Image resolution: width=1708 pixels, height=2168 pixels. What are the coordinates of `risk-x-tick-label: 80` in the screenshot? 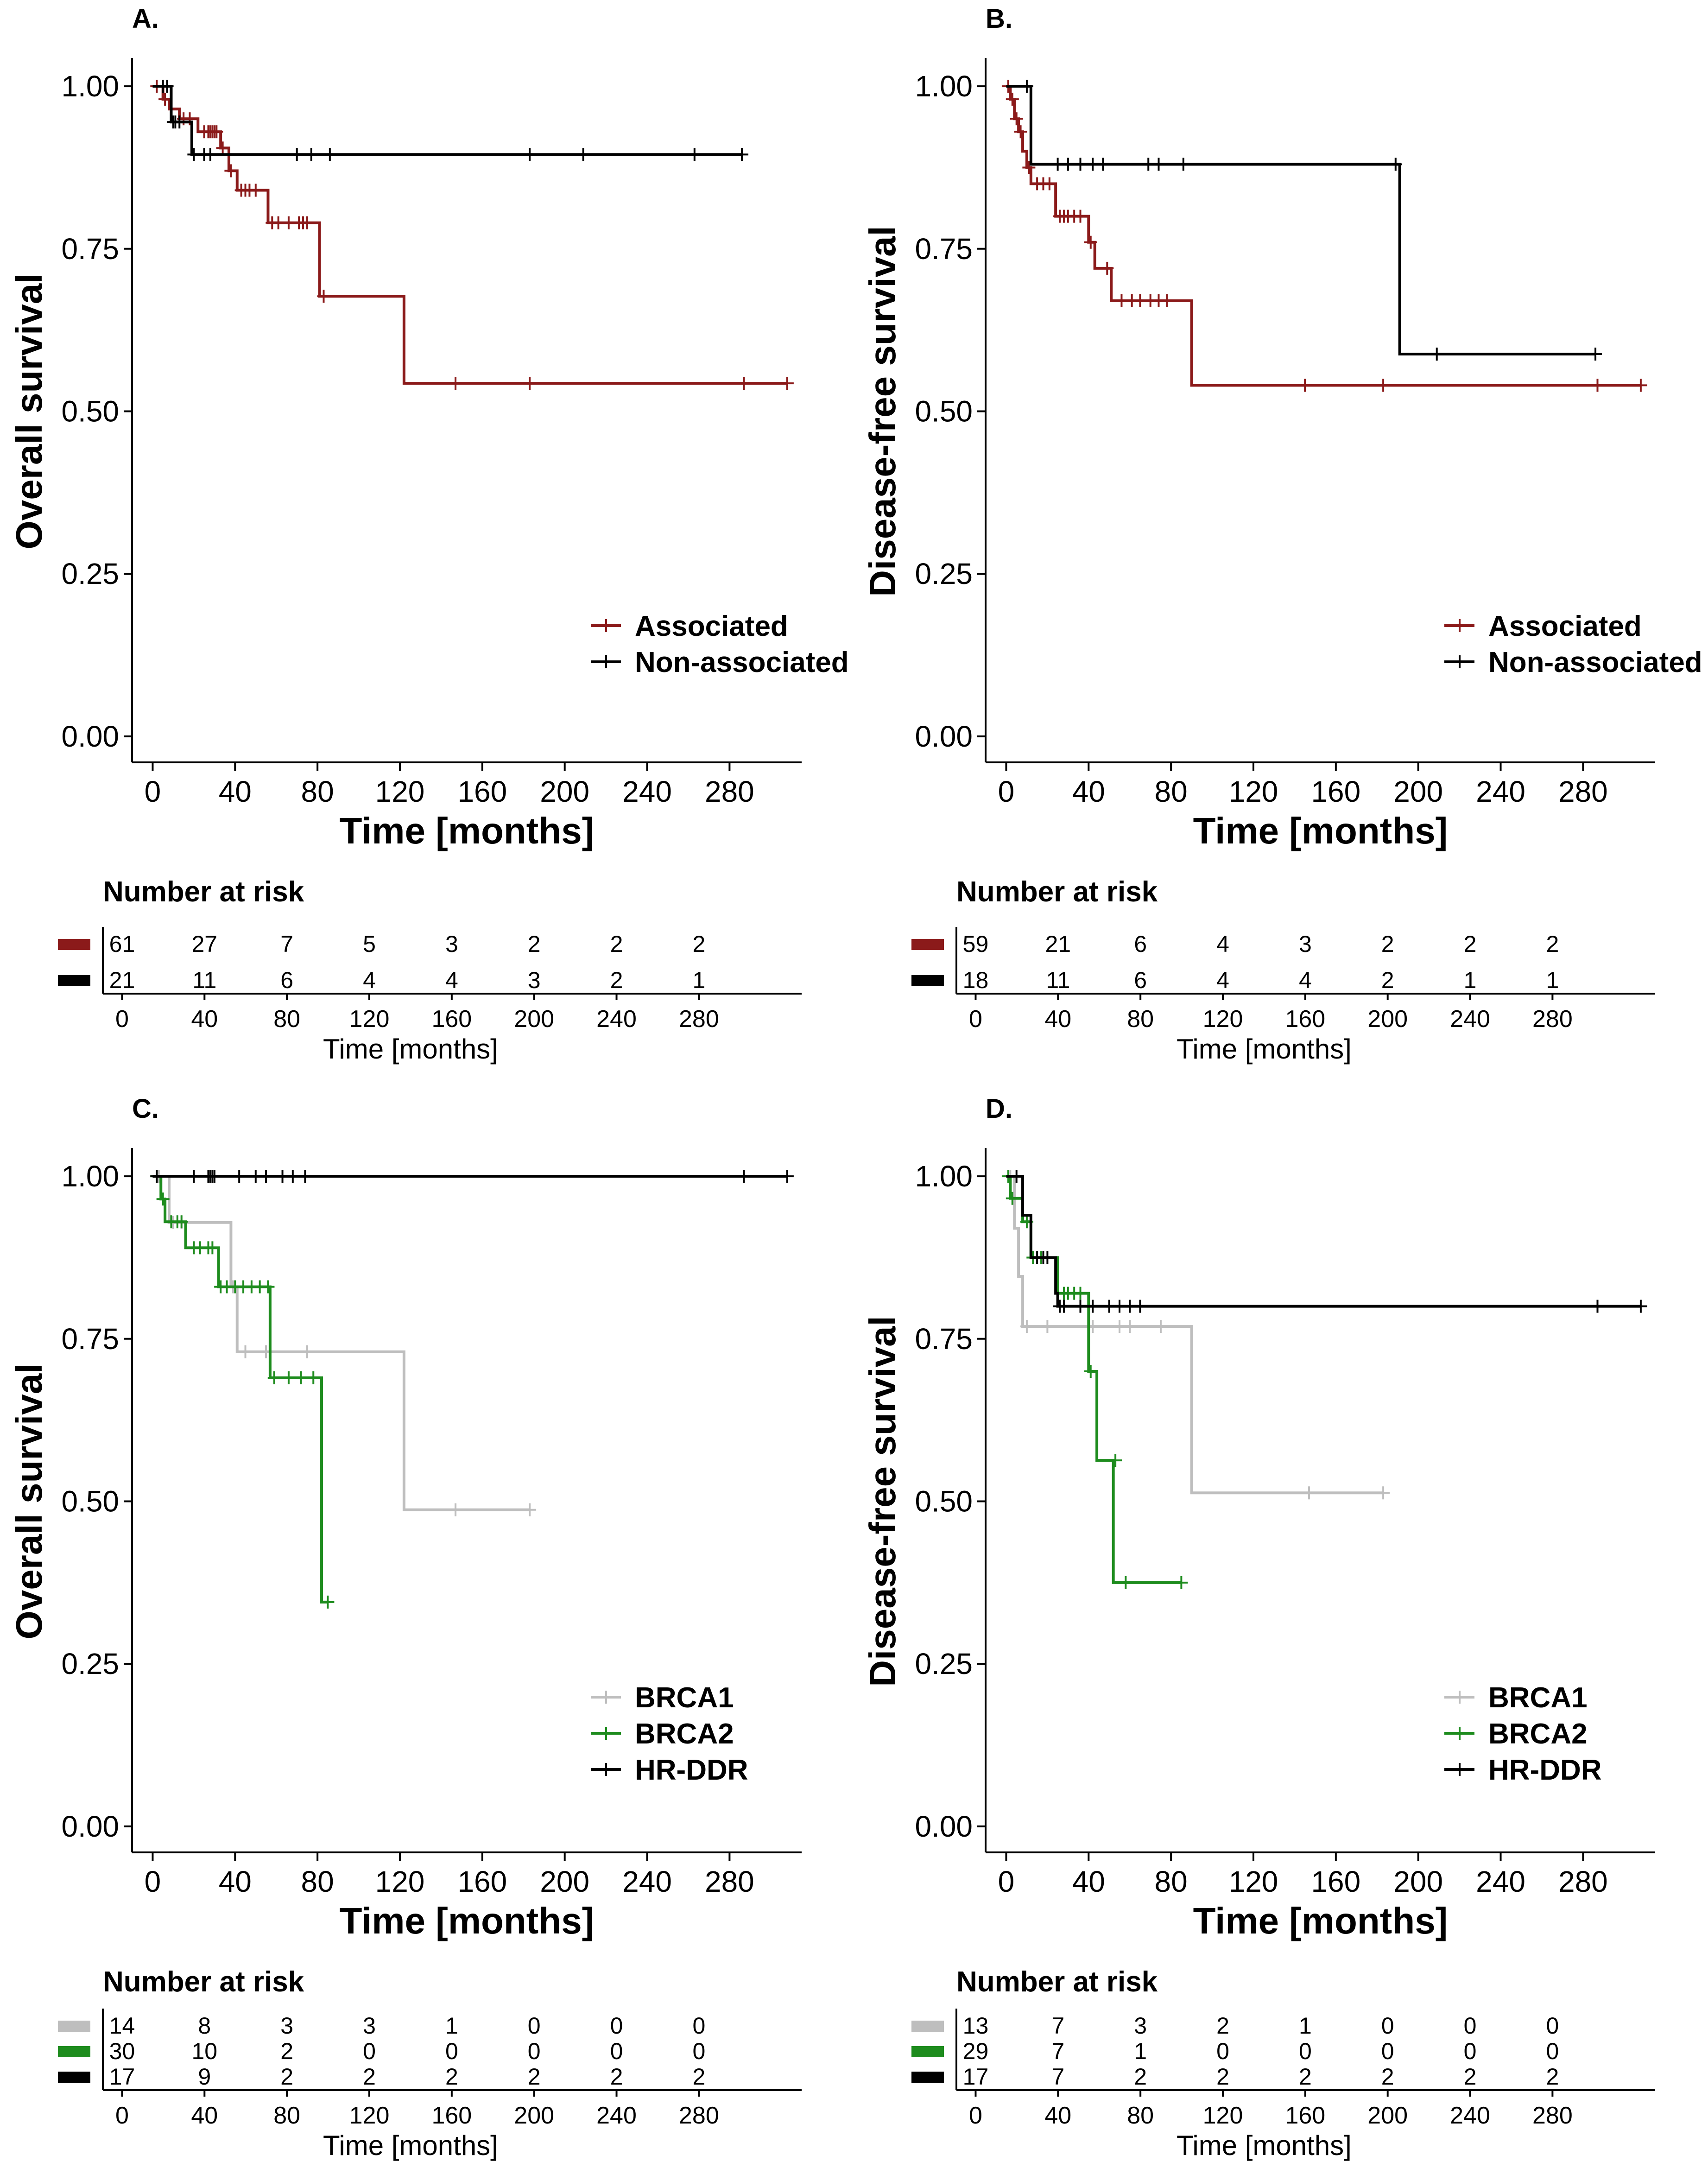 It's located at (1140, 1020).